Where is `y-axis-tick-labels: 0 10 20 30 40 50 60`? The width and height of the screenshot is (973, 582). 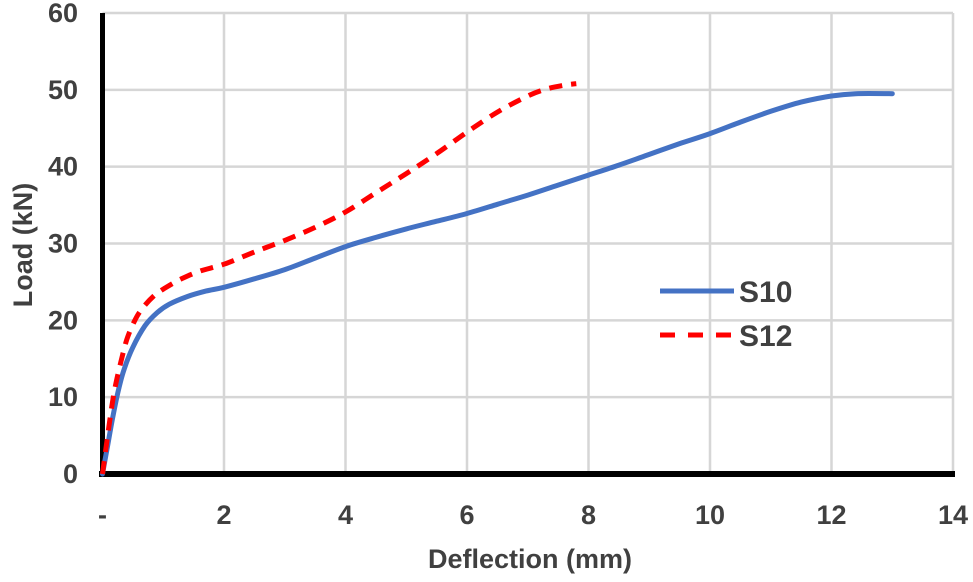
y-axis-tick-labels: 0 10 20 30 40 50 60 is located at coordinates (63, 244).